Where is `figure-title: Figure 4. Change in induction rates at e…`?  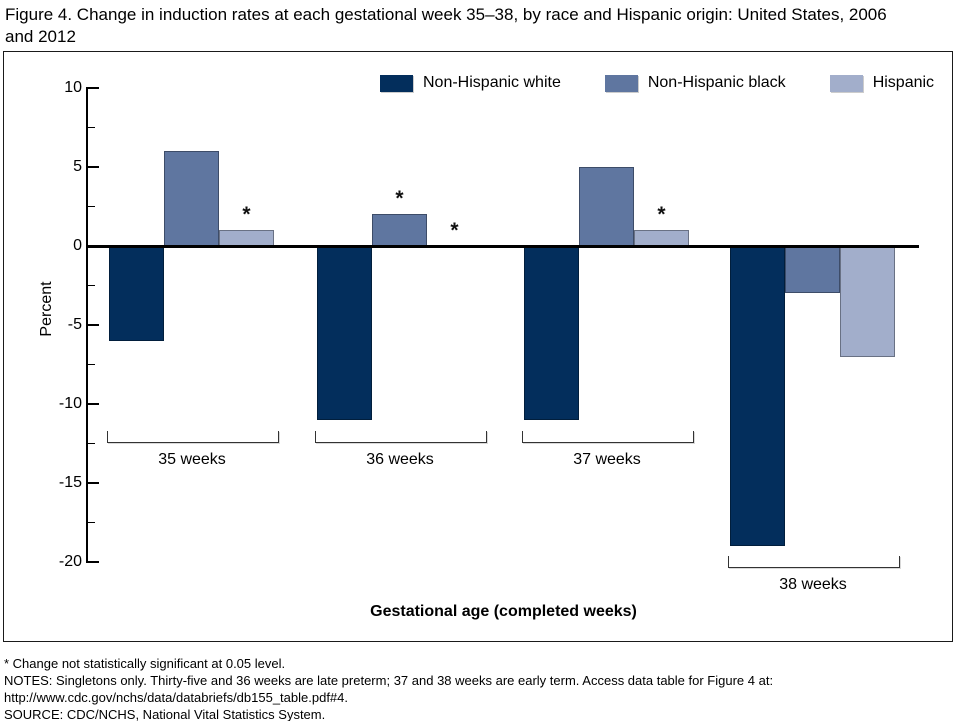
figure-title: Figure 4. Change in induction rates at e… is located at coordinates (480, 26).